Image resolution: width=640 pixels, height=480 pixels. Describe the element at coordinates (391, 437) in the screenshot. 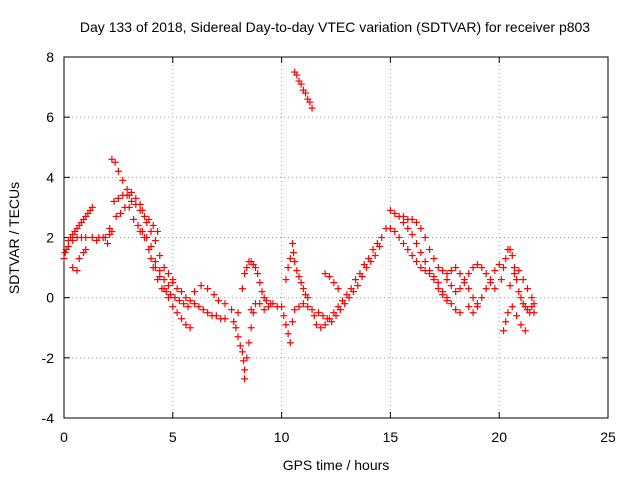

I see `x-tick-label: 15` at that location.